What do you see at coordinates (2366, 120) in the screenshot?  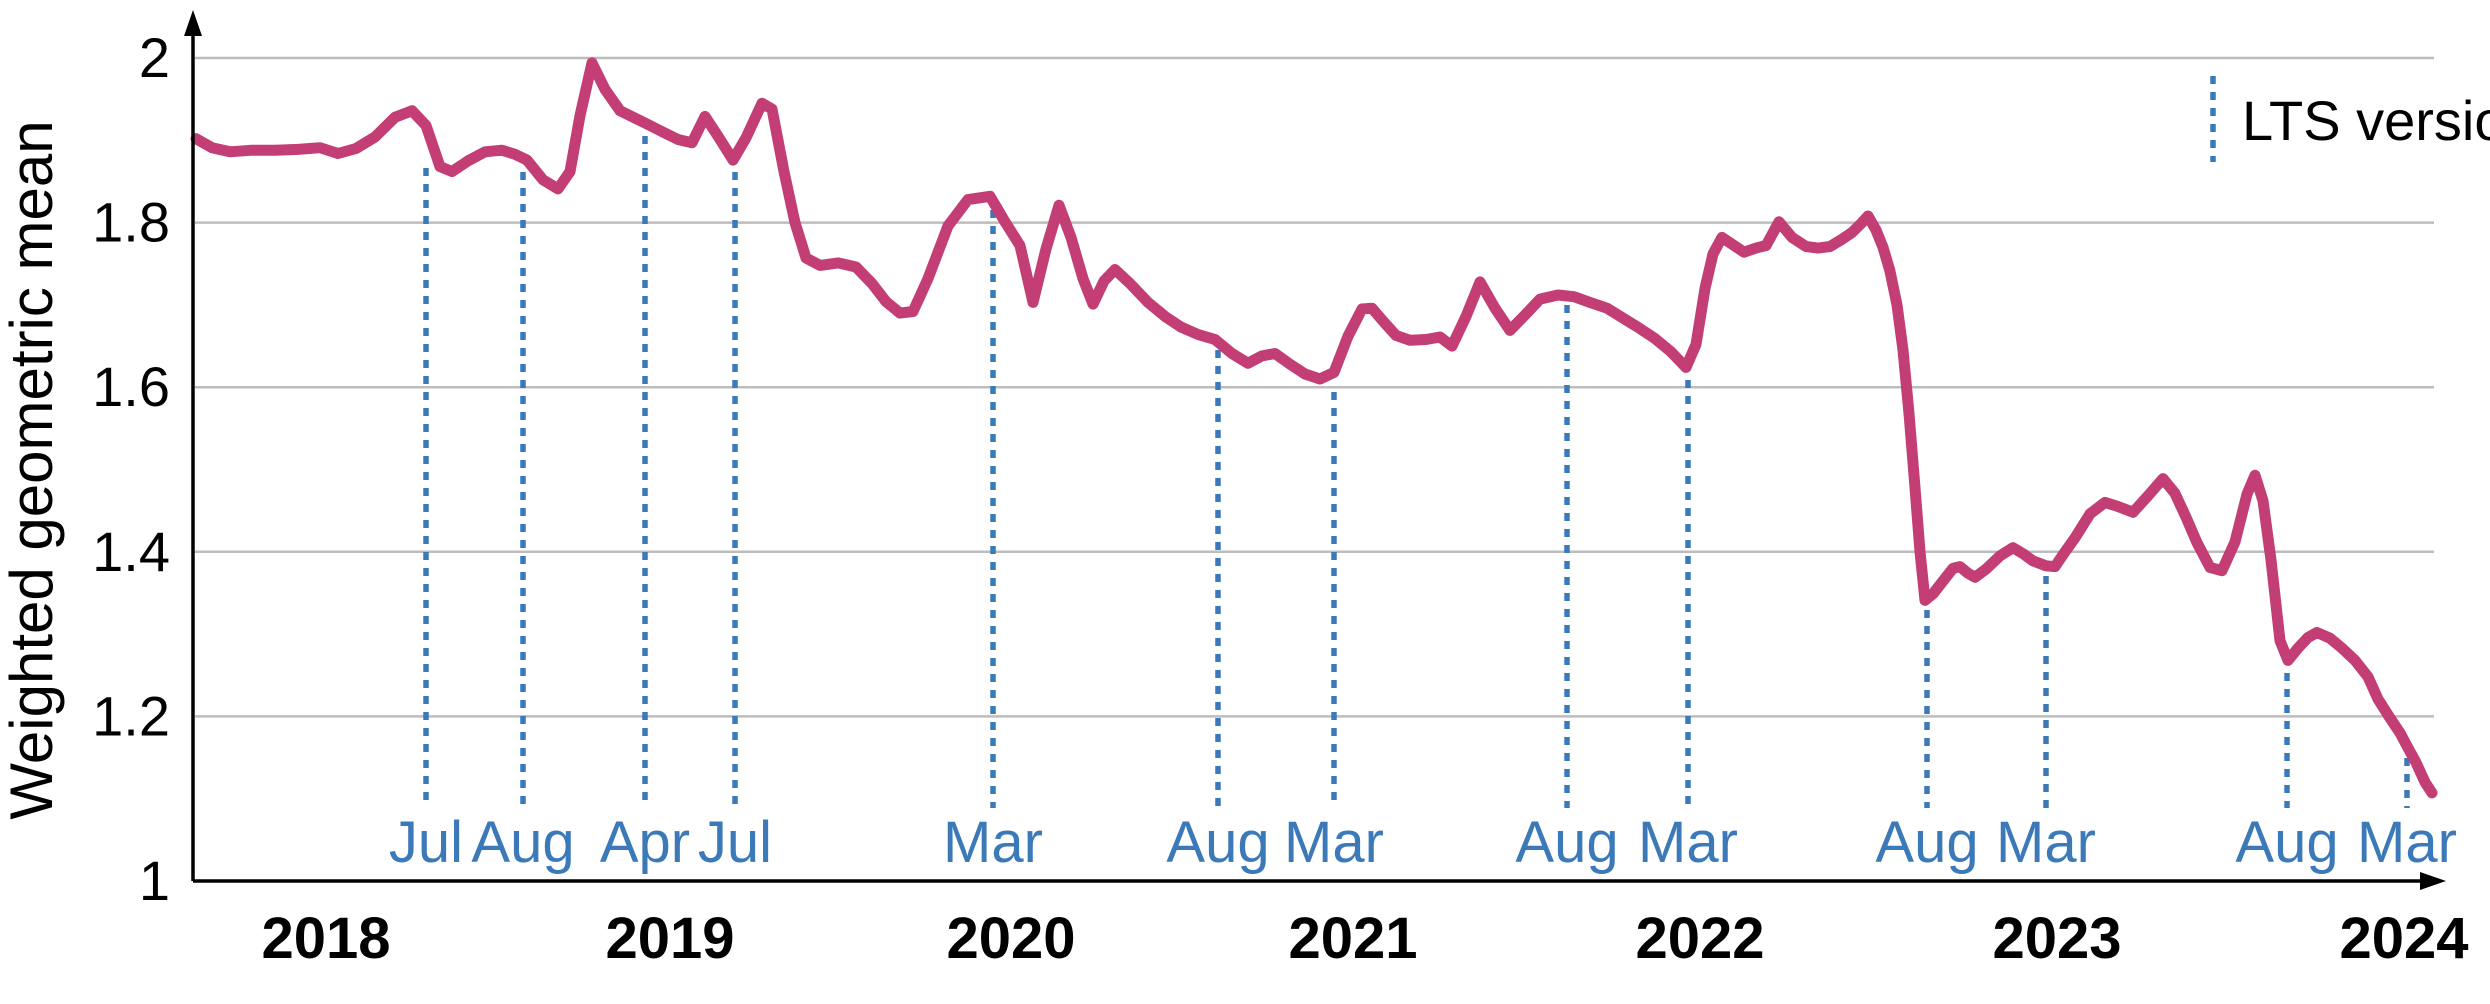 I see `legend-label: LTS version` at bounding box center [2366, 120].